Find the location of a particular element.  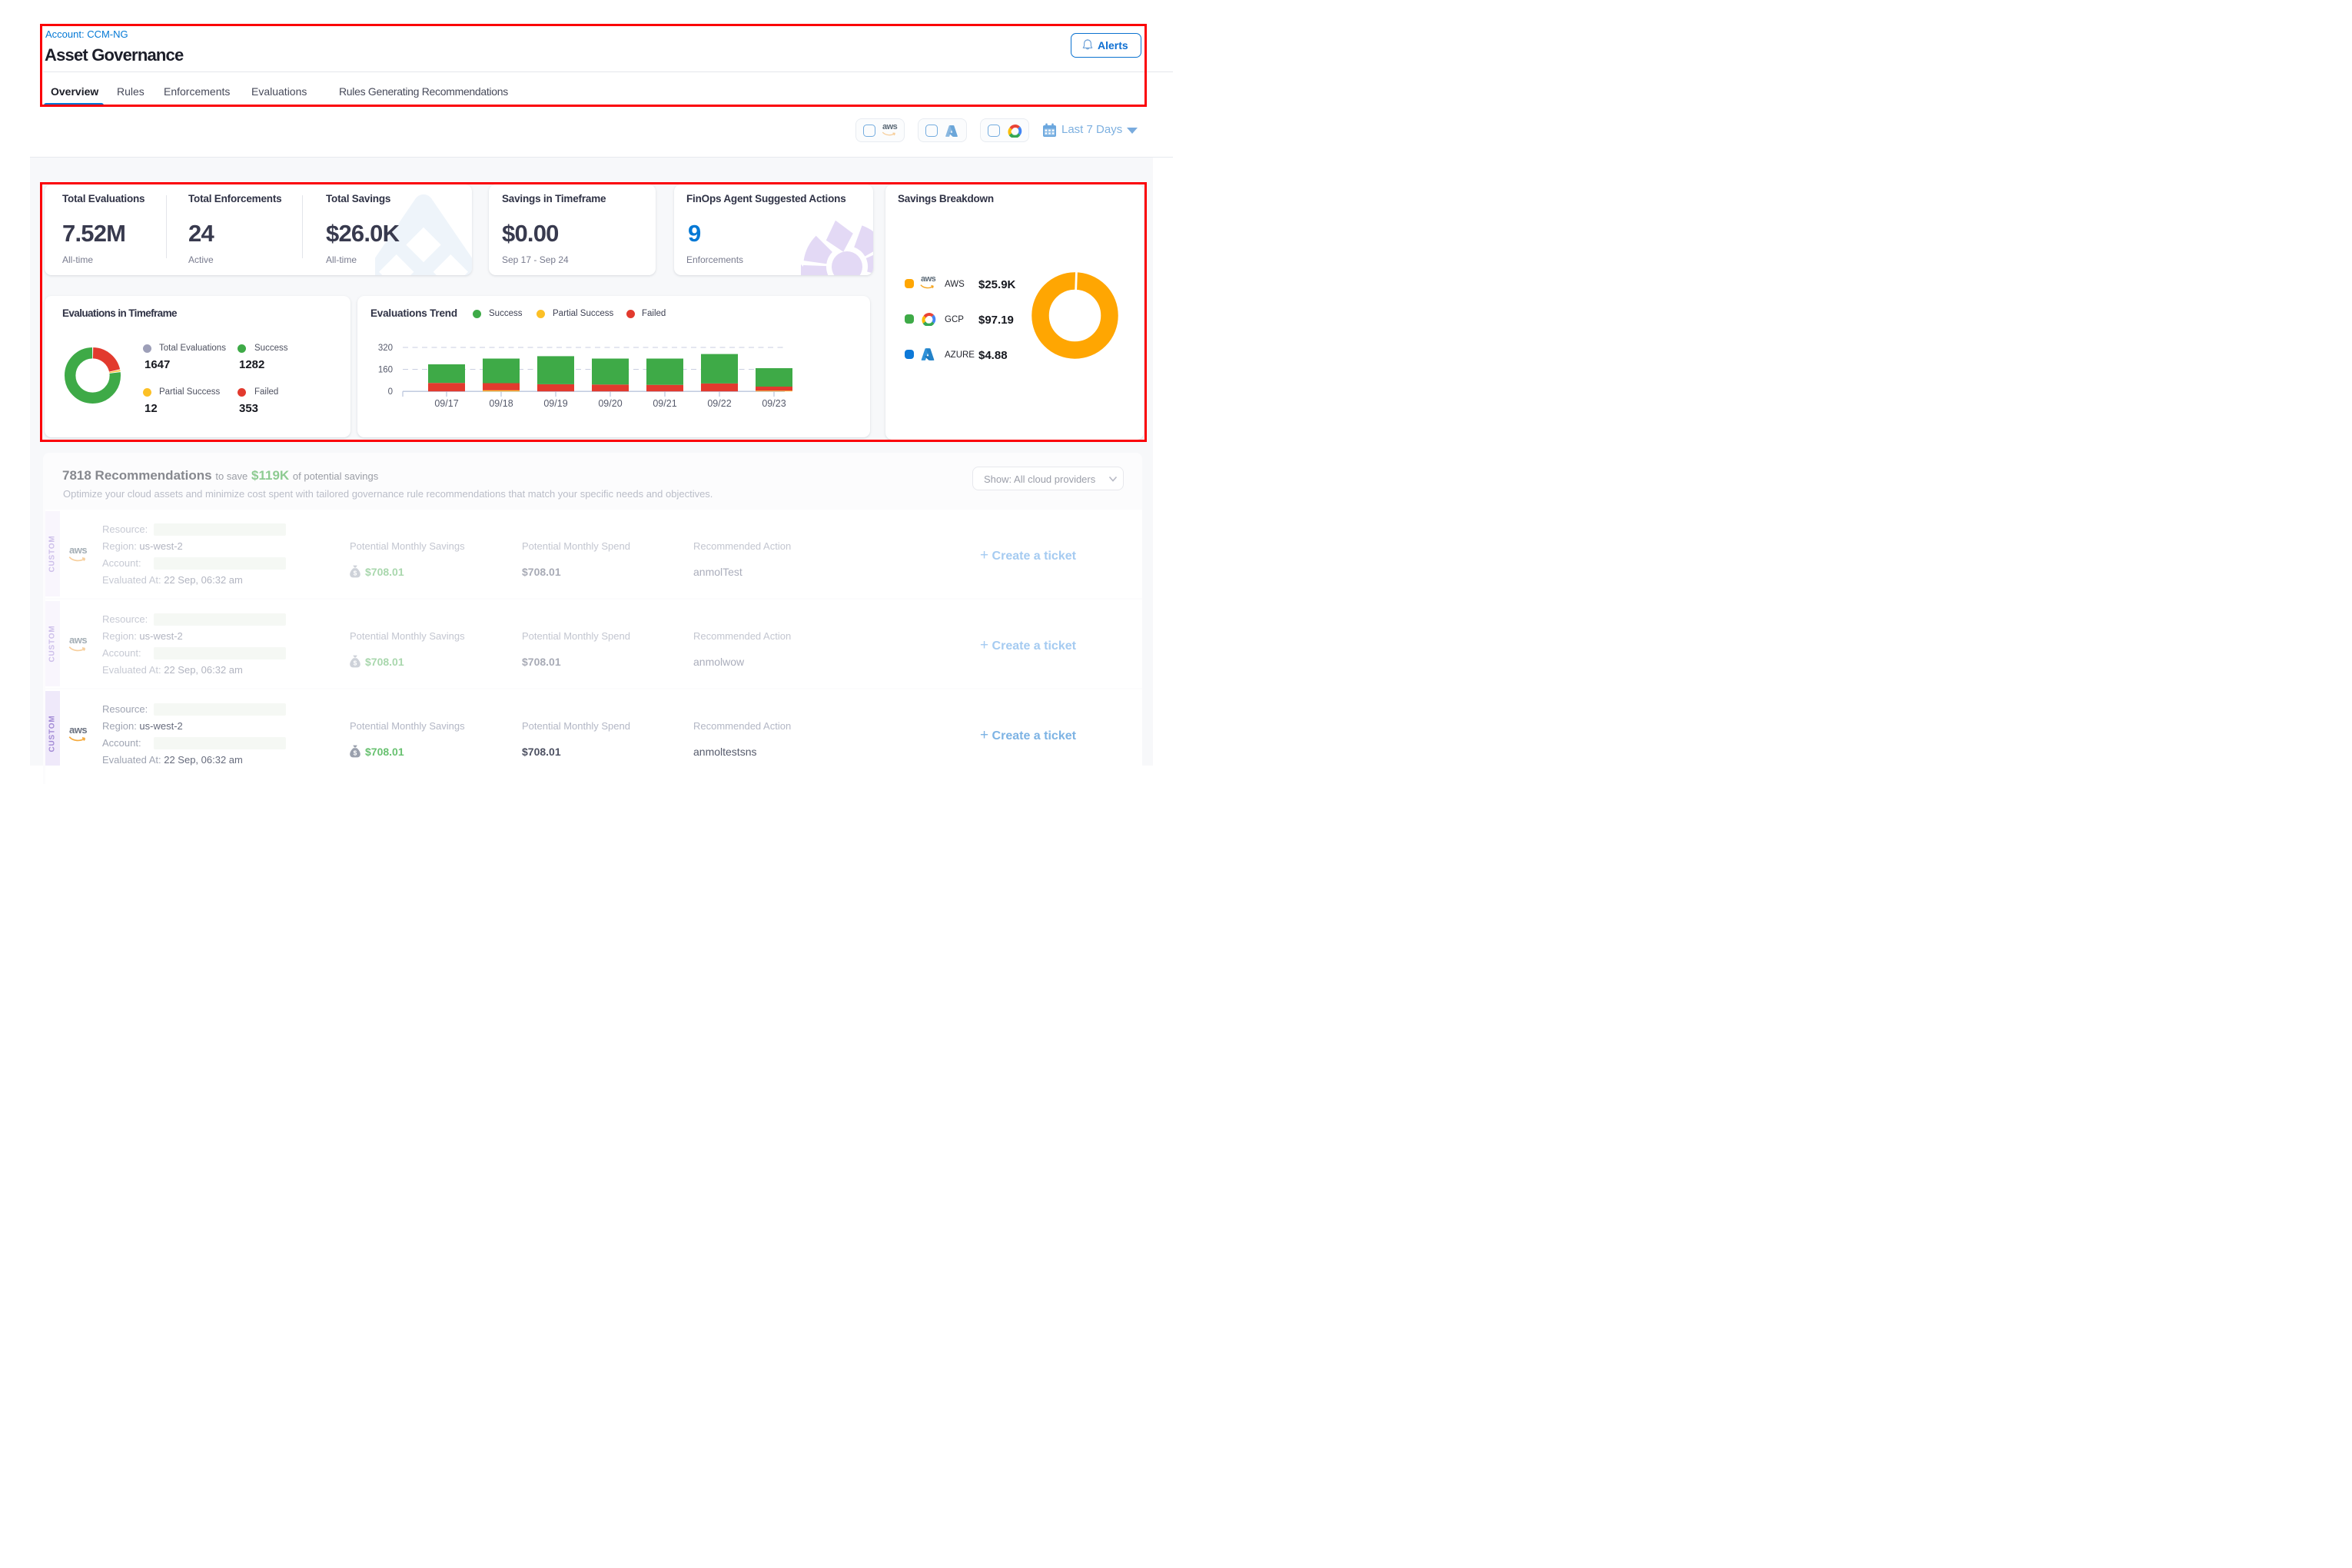

svg-text: 09/23 is located at coordinates (774, 403).